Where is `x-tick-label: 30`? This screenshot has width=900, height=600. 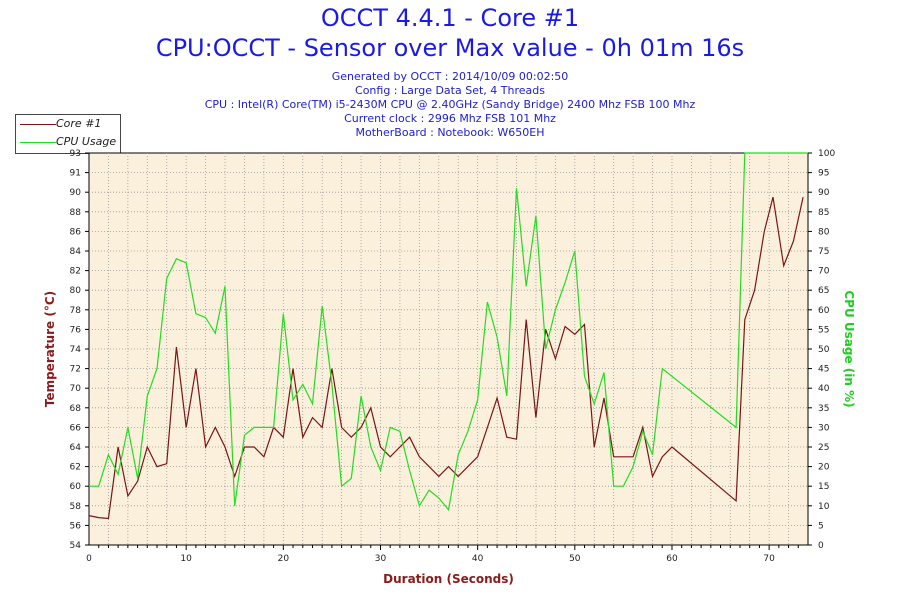 x-tick-label: 30 is located at coordinates (381, 559).